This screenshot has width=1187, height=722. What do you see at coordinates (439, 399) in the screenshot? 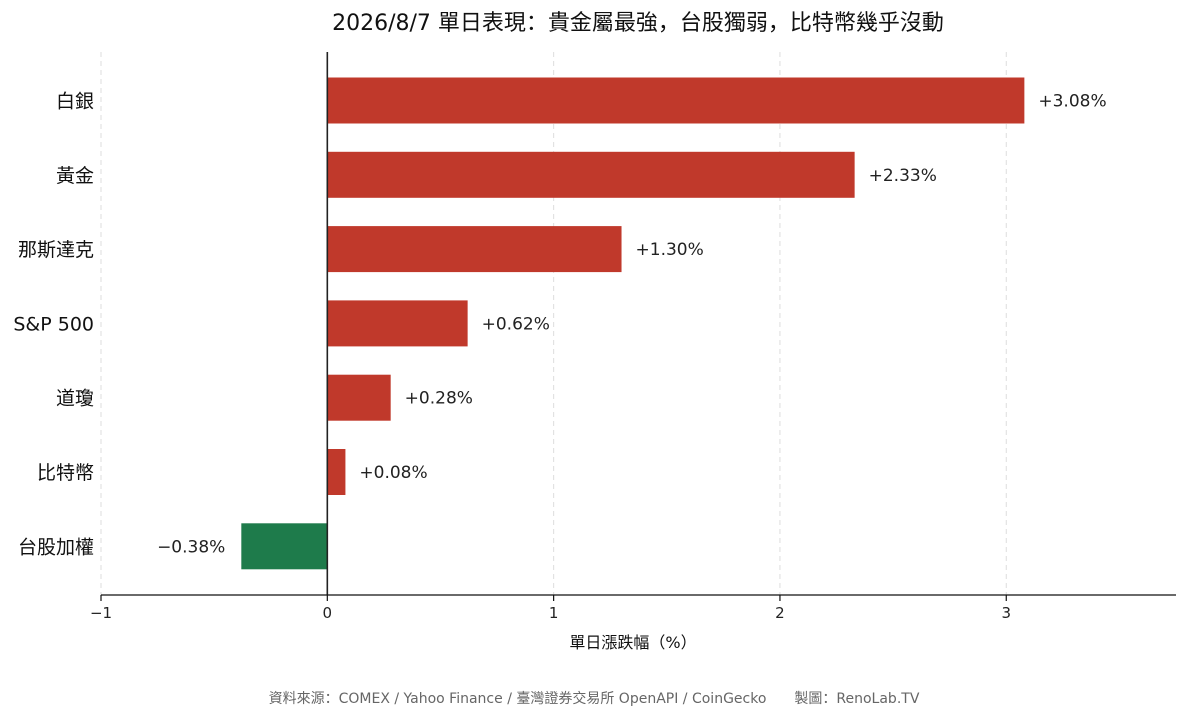
I see `value-label: +0.28%` at bounding box center [439, 399].